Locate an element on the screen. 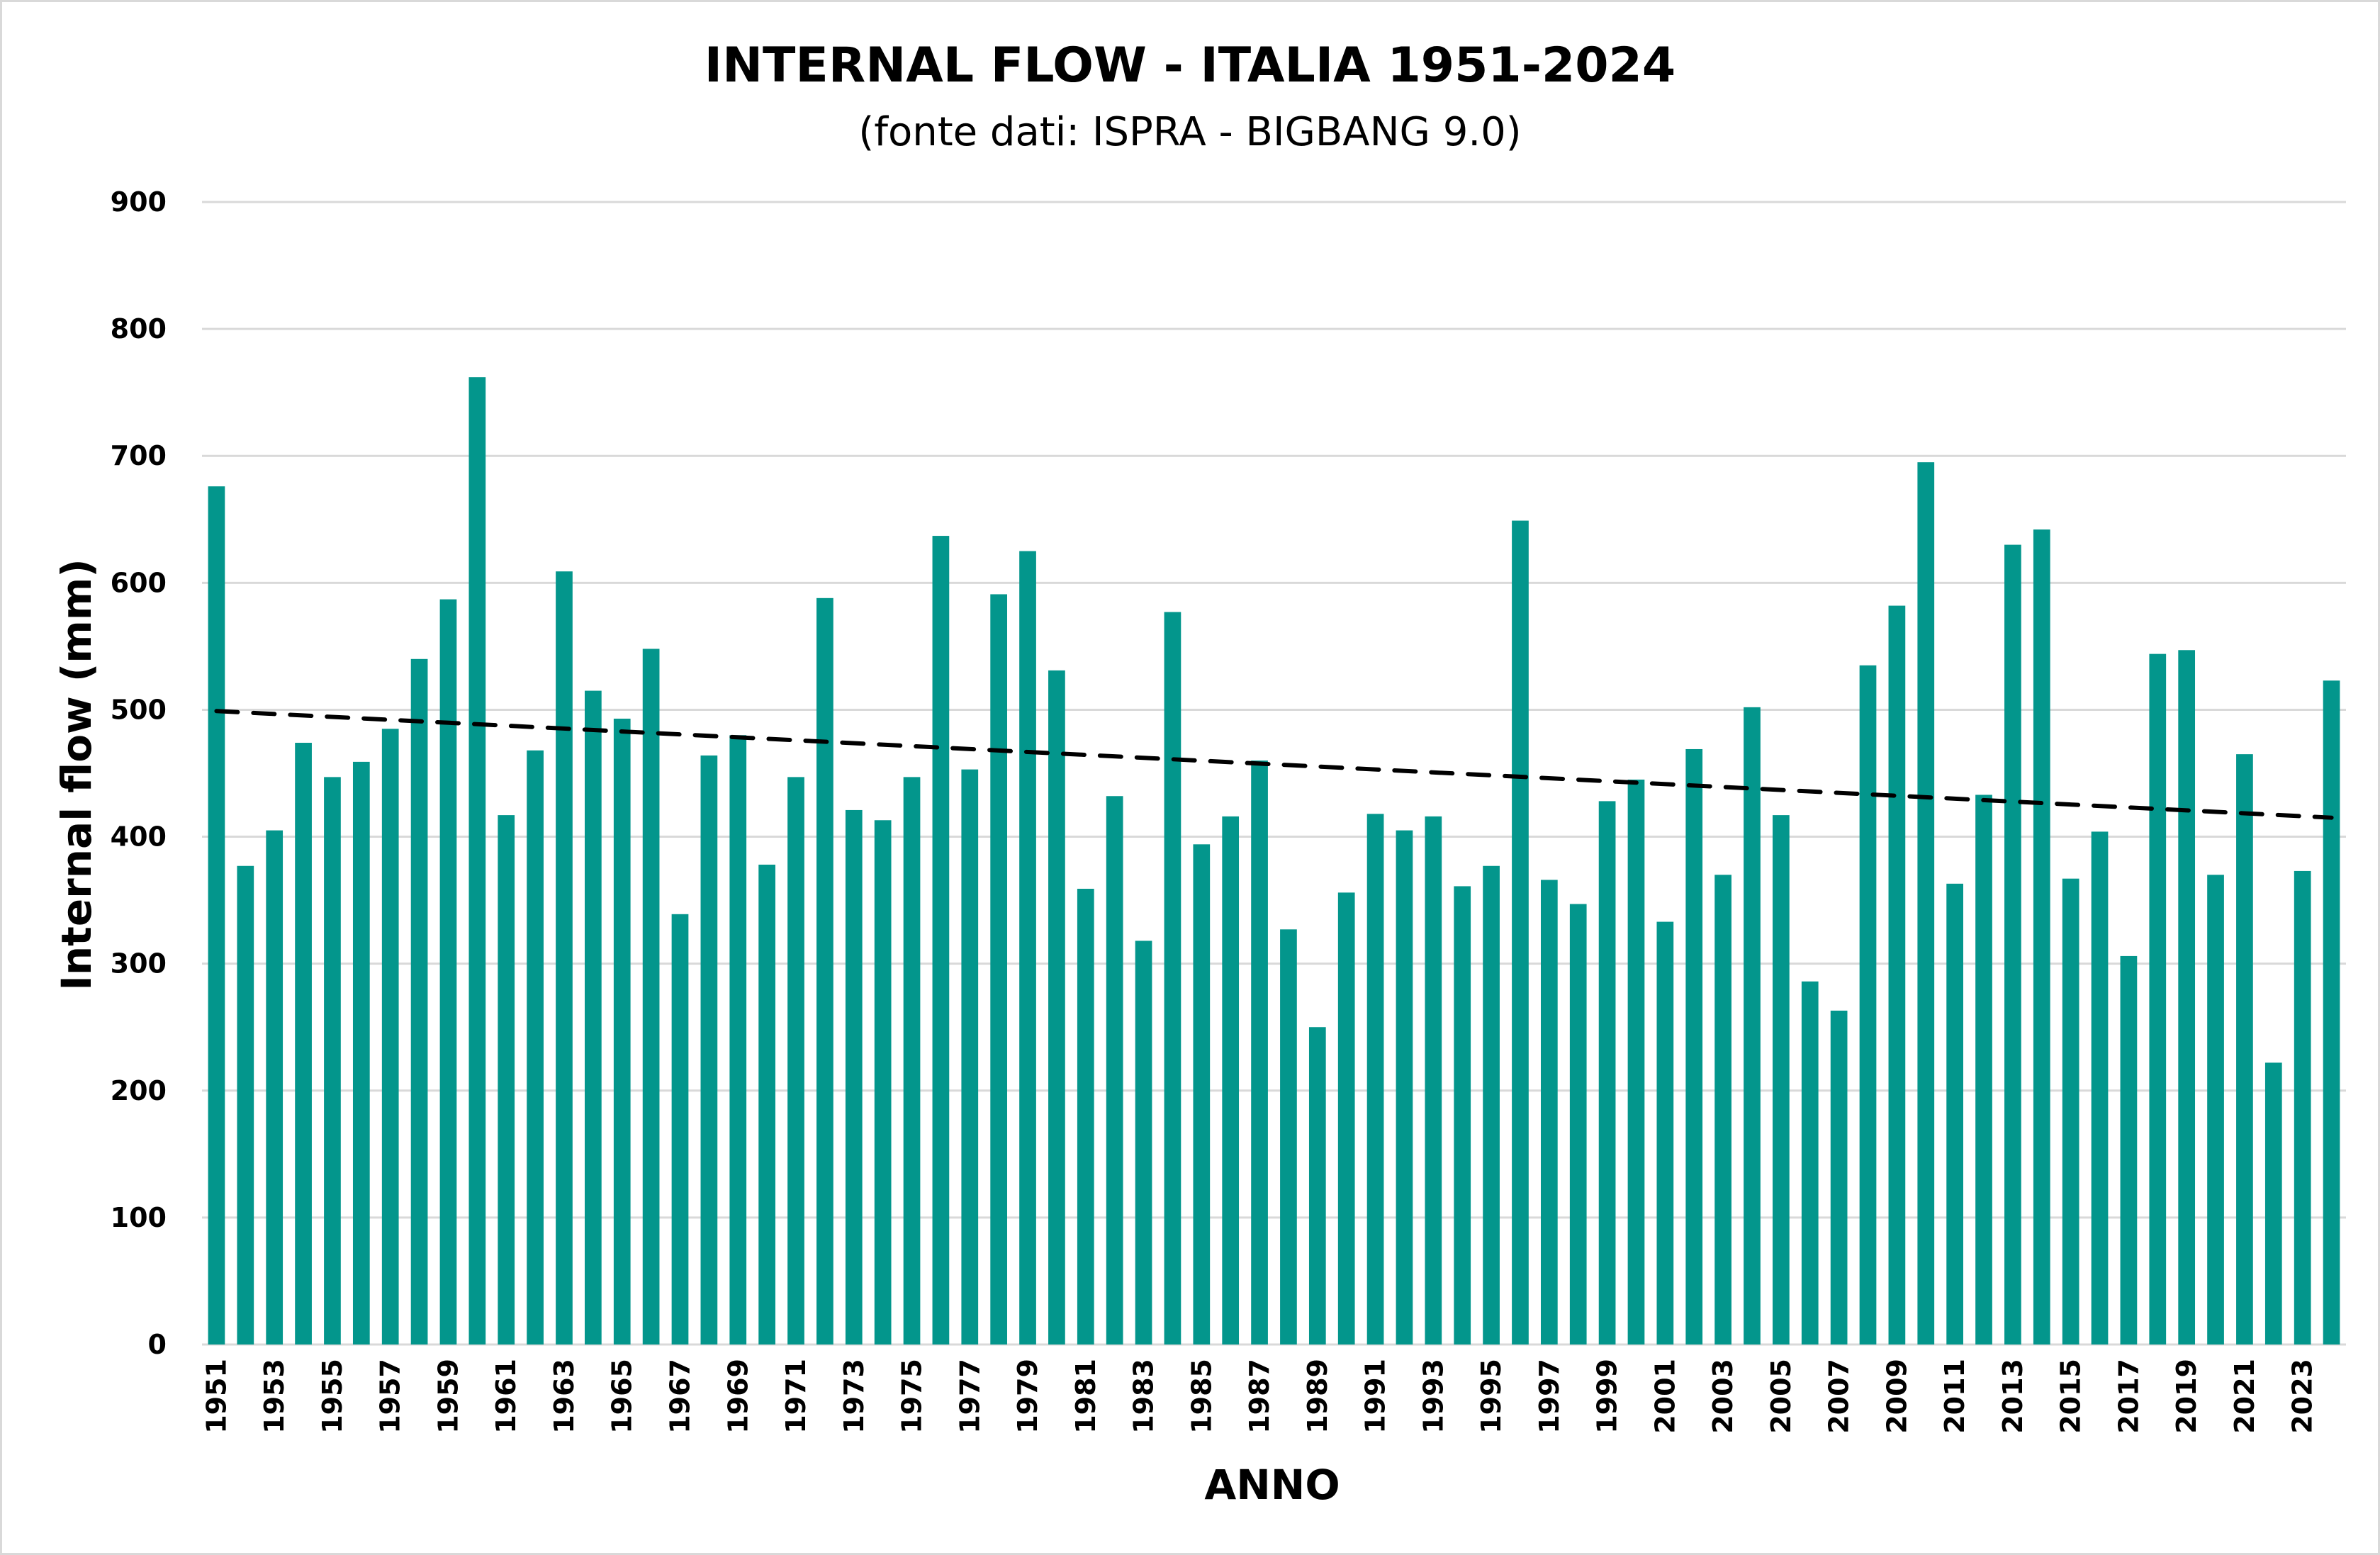  bar-2012 is located at coordinates (1984, 1070).